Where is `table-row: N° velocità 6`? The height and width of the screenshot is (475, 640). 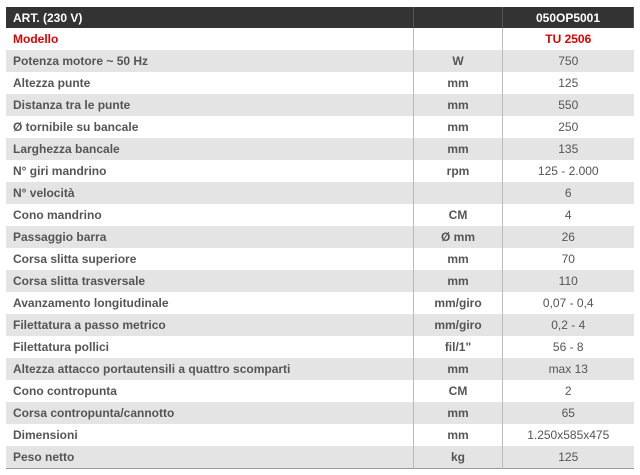 table-row: N° velocità 6 is located at coordinates (320, 193).